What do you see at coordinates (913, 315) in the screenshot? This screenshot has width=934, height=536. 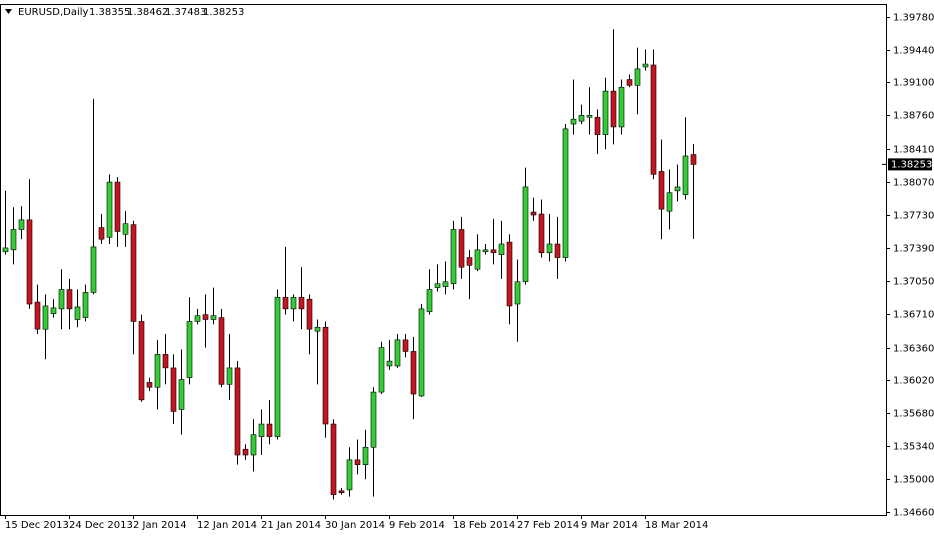 I see `y-tick-label: 1.36710` at bounding box center [913, 315].